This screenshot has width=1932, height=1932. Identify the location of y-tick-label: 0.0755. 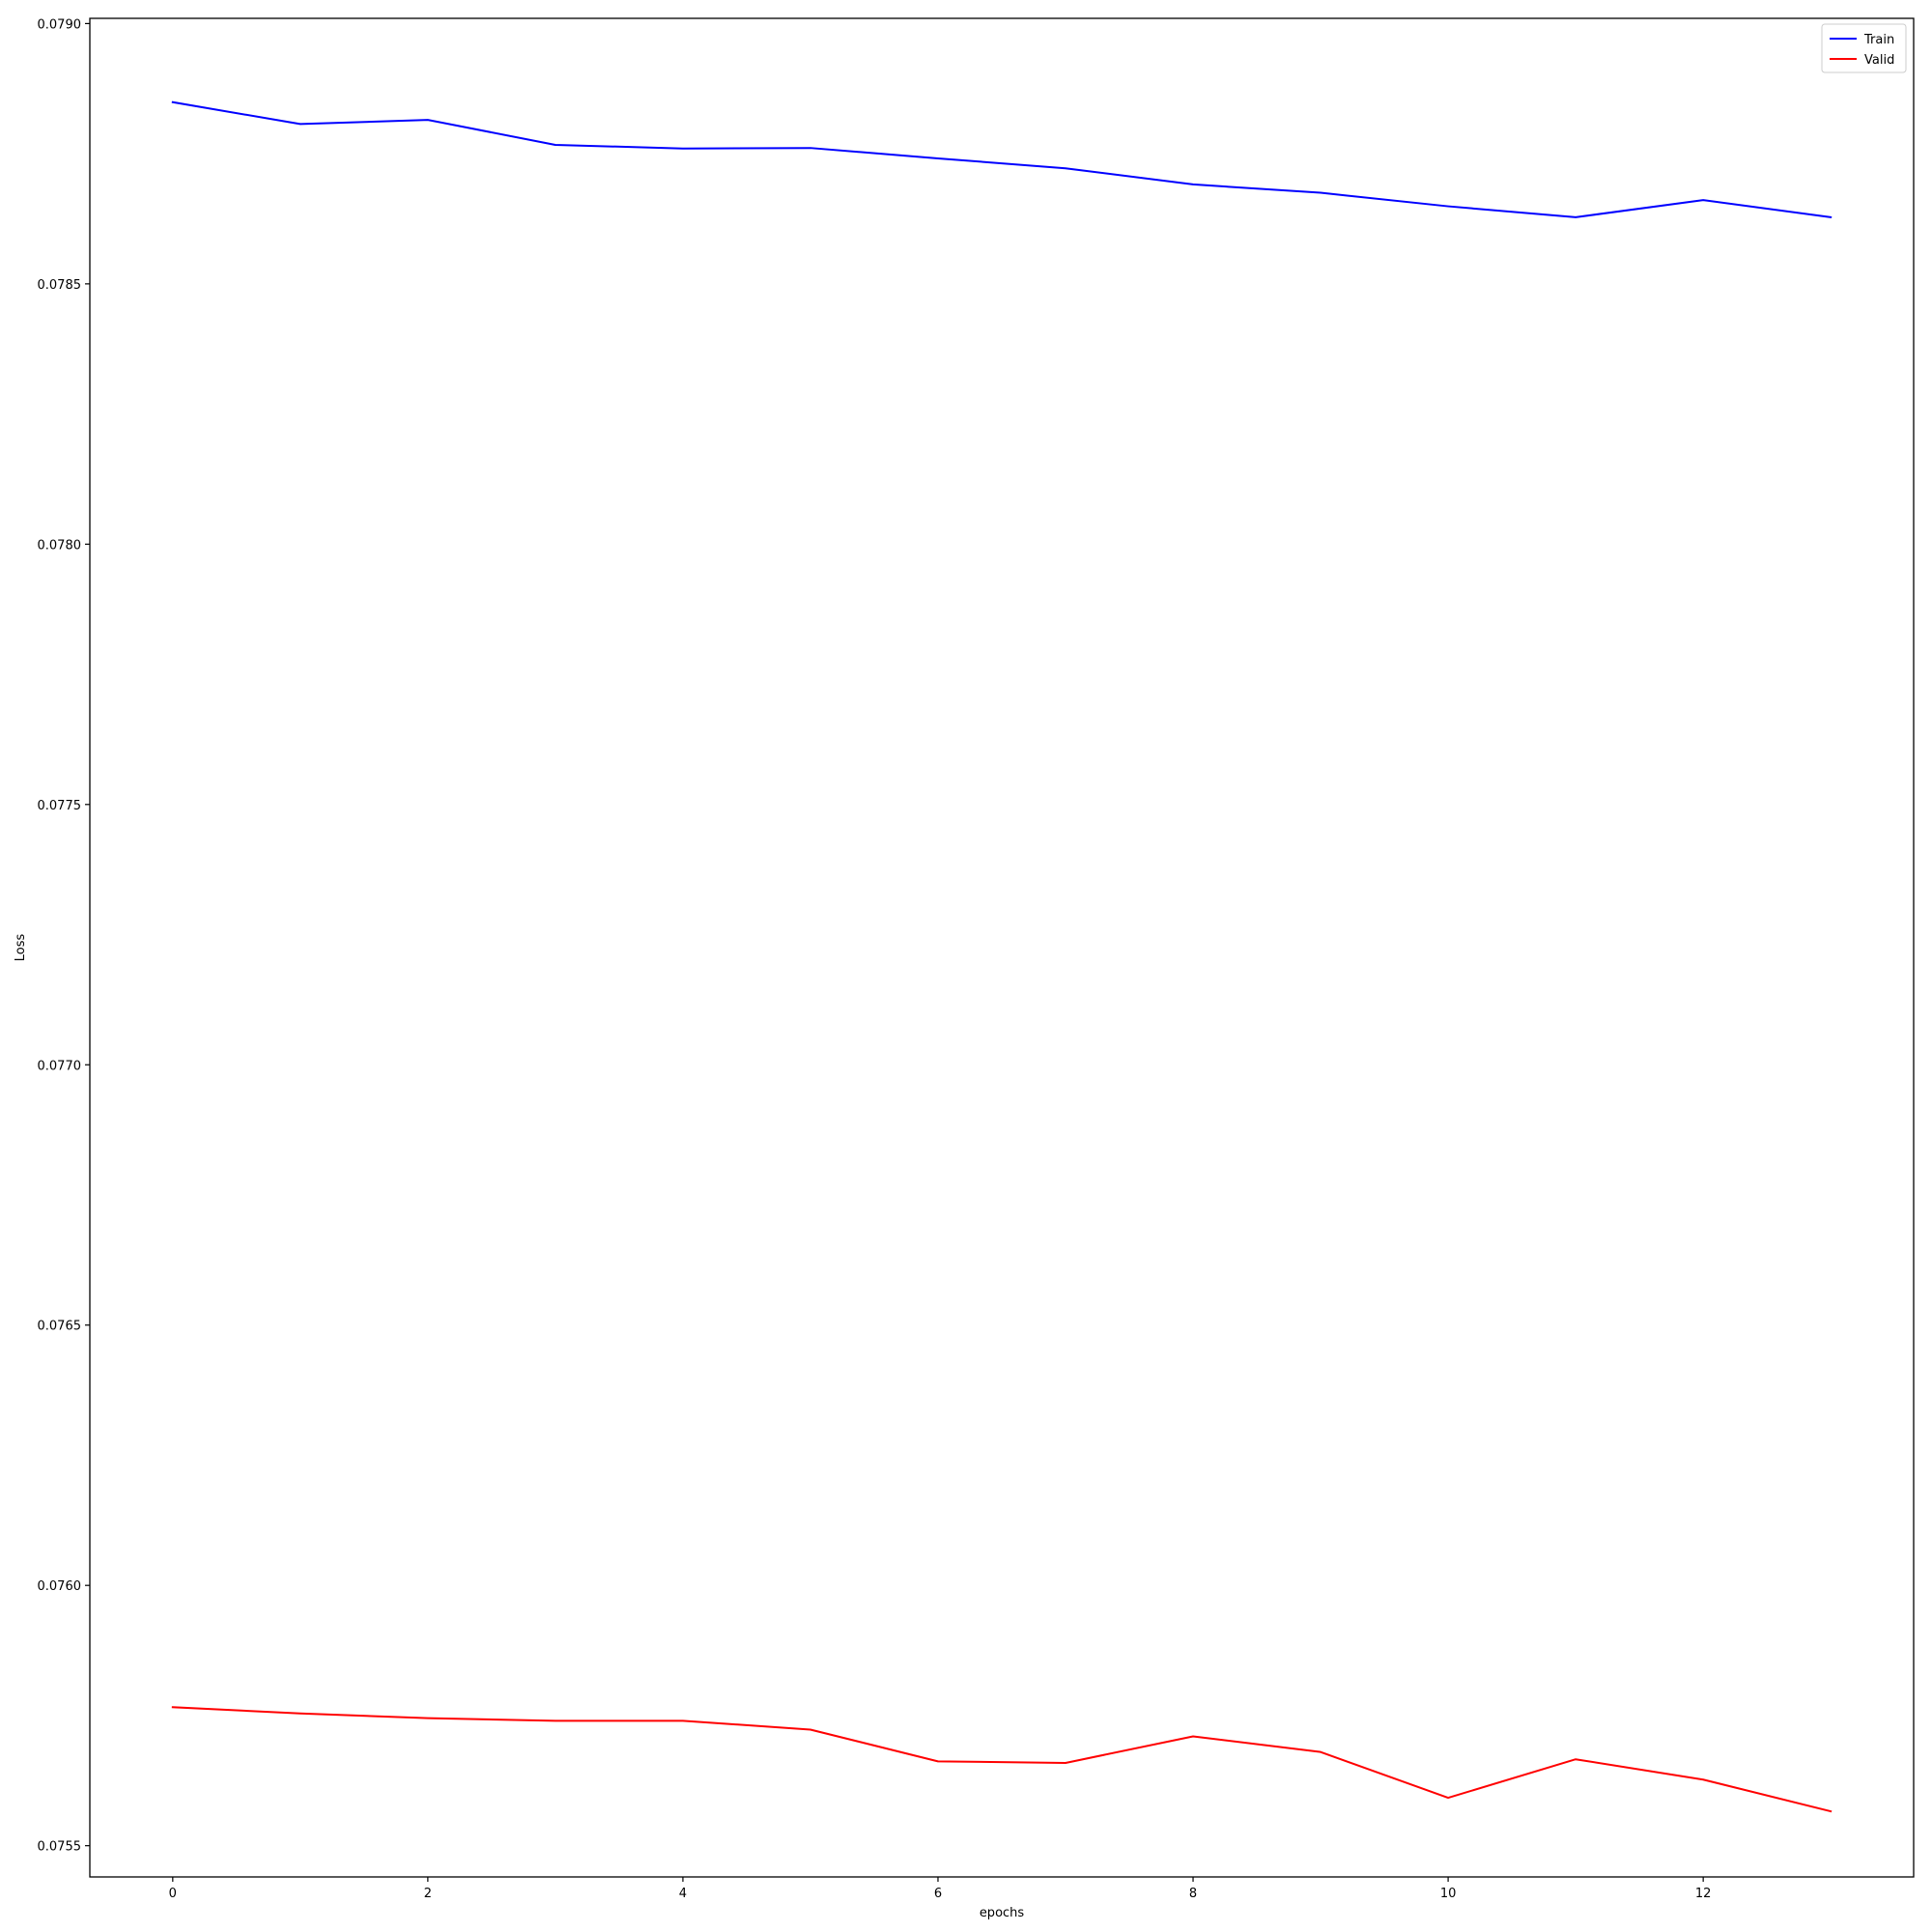
(60, 1847).